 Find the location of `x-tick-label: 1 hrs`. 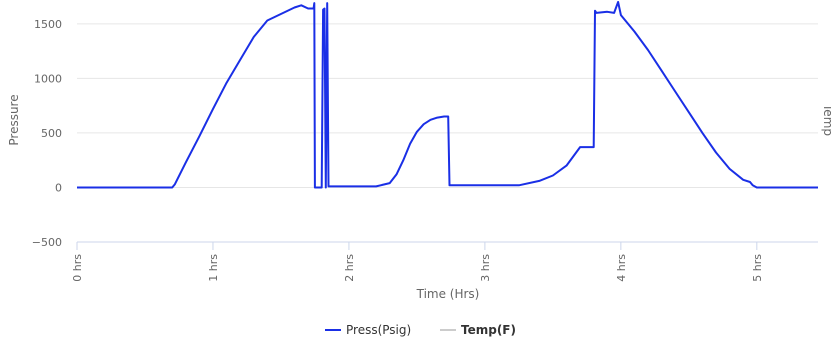

x-tick-label: 1 hrs is located at coordinates (213, 268).